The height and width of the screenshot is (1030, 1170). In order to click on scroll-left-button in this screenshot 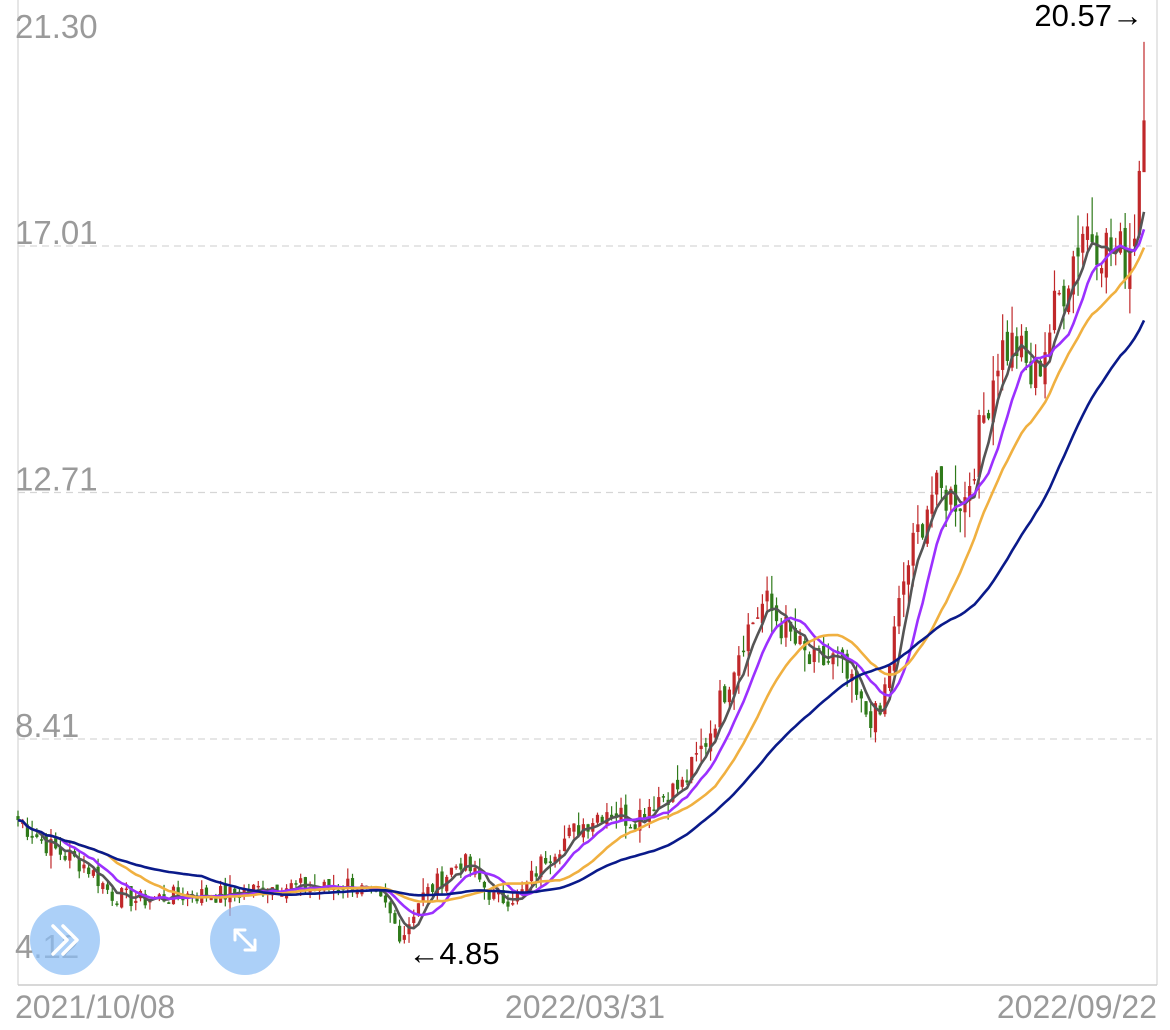, I will do `click(65, 940)`.